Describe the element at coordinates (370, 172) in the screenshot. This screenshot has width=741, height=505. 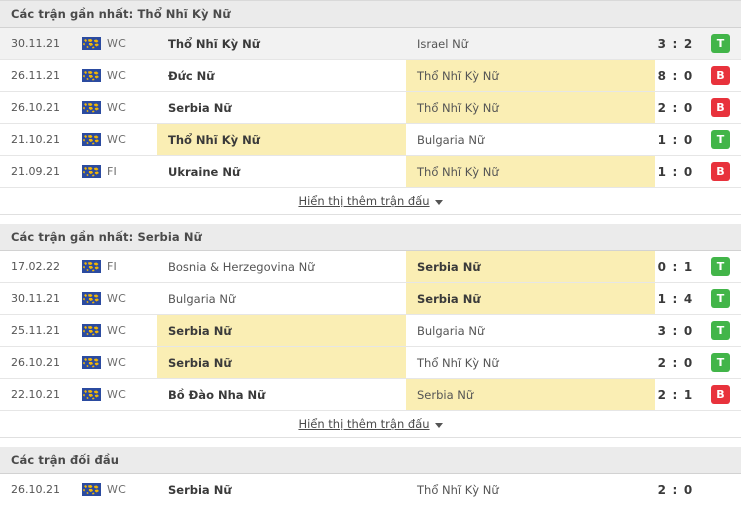
I see `table-row: 21.09.21 FI Ukraine Nữ Thổ Nhĩ Kỳ Nữ 1 : 0 B` at that location.